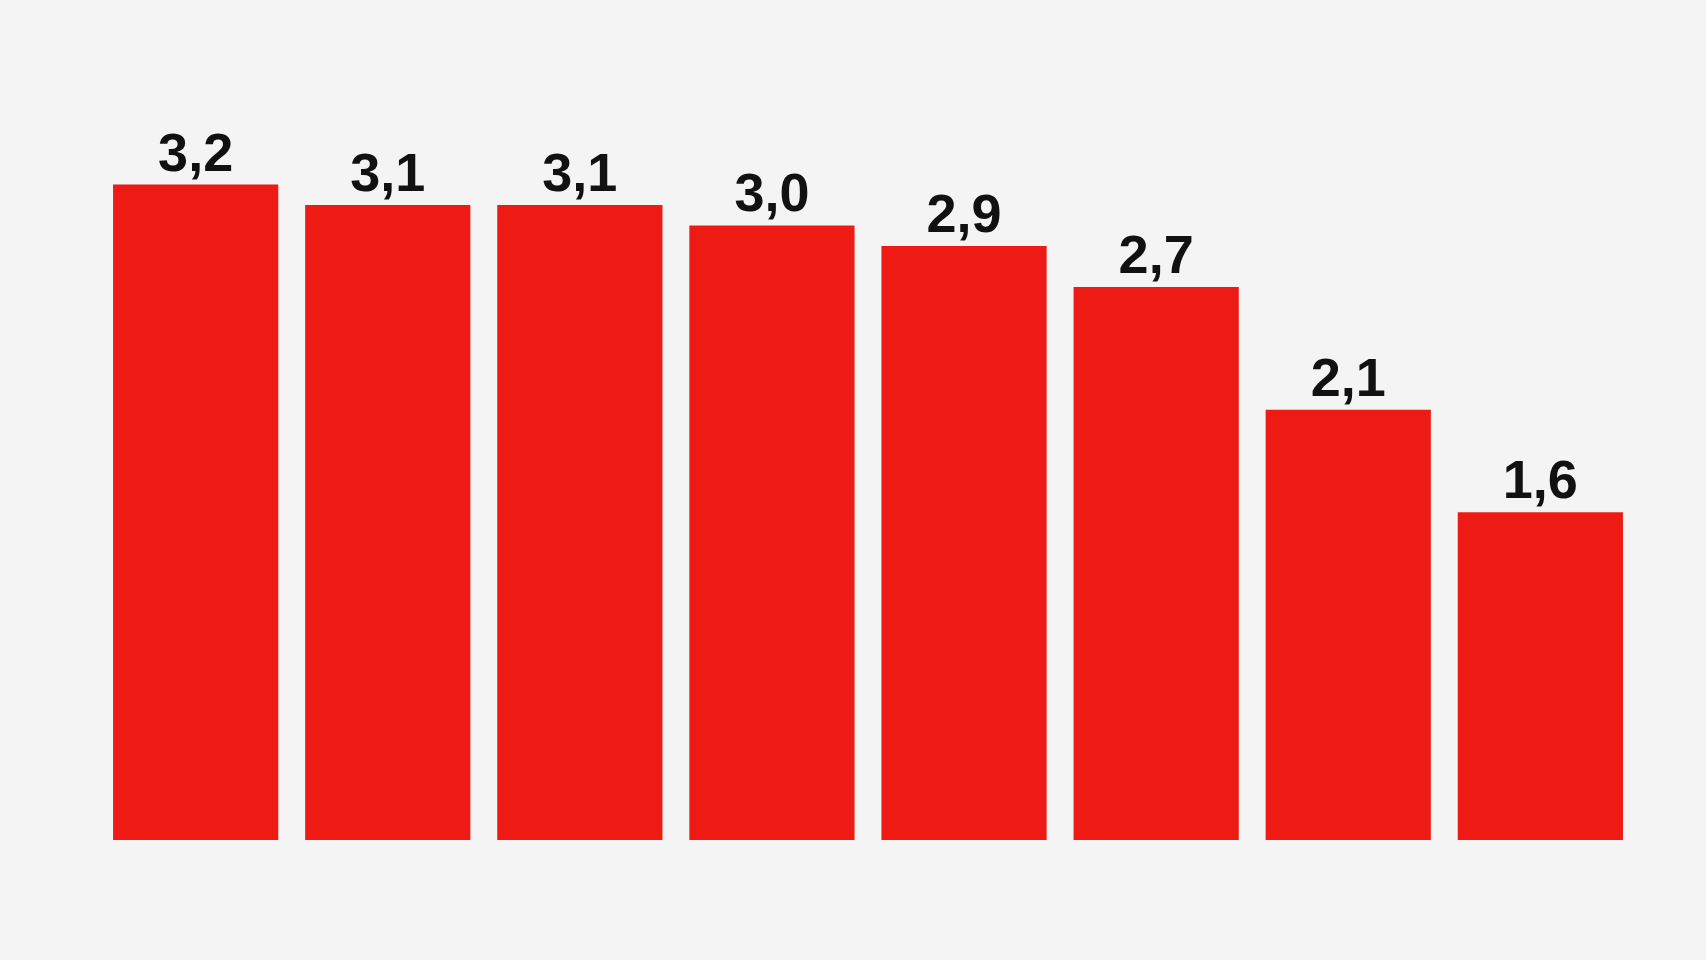 Image resolution: width=1706 pixels, height=960 pixels. What do you see at coordinates (196, 151) in the screenshot?
I see `data-label: 3,2` at bounding box center [196, 151].